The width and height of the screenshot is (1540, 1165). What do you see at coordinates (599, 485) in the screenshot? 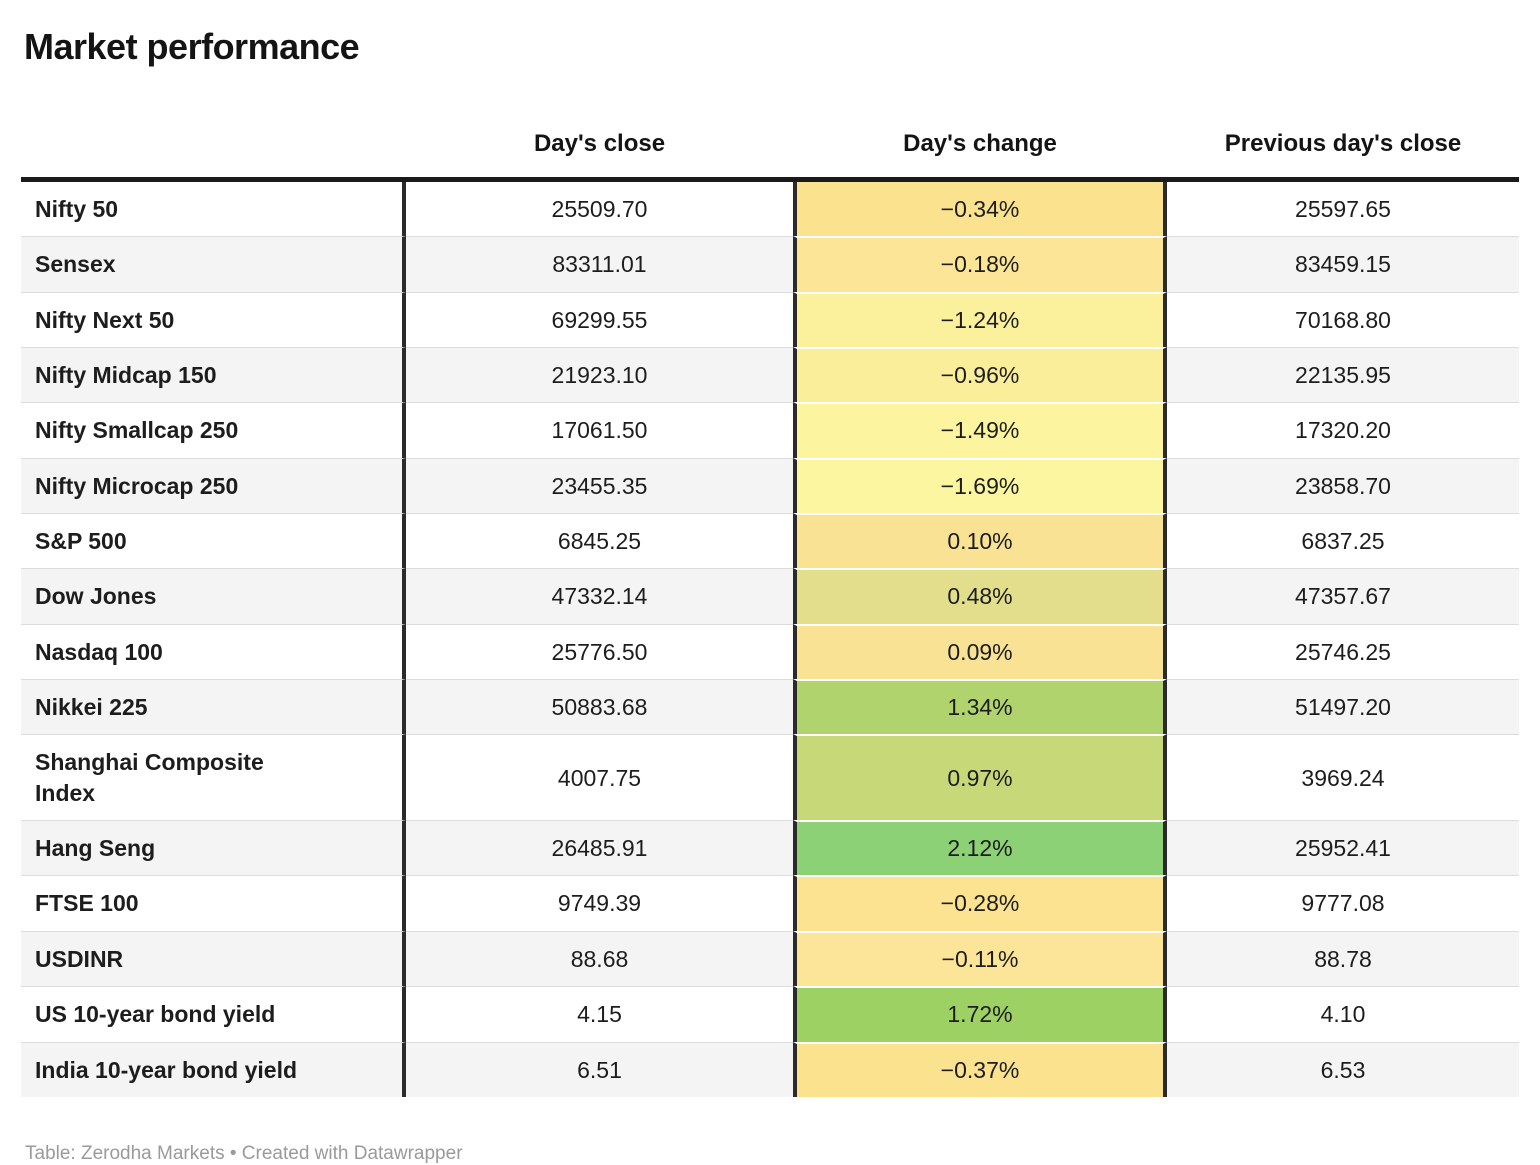
I see `days-close-value: 23455.35` at bounding box center [599, 485].